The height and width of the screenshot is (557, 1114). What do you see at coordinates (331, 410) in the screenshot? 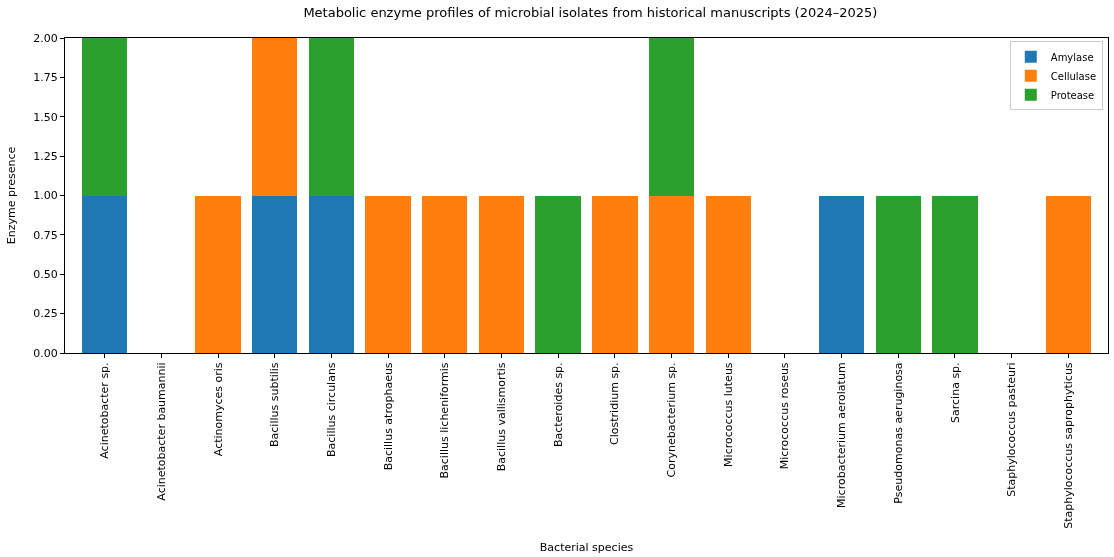
I see `x-tick-label: Bacillus circulans` at bounding box center [331, 410].